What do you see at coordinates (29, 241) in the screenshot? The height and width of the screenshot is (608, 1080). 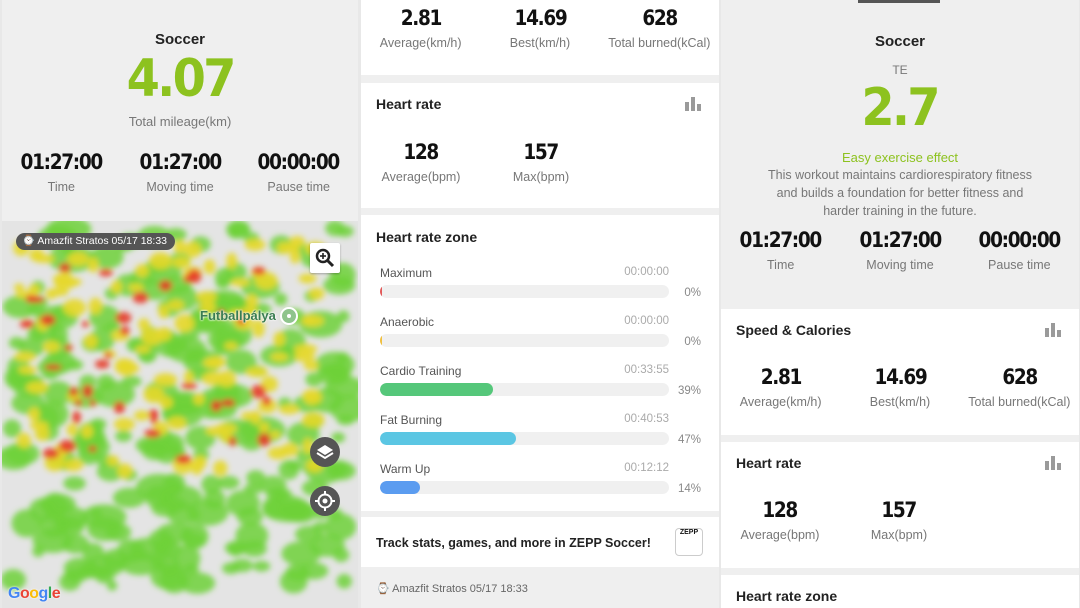 I see `watch-icon: ⌚` at bounding box center [29, 241].